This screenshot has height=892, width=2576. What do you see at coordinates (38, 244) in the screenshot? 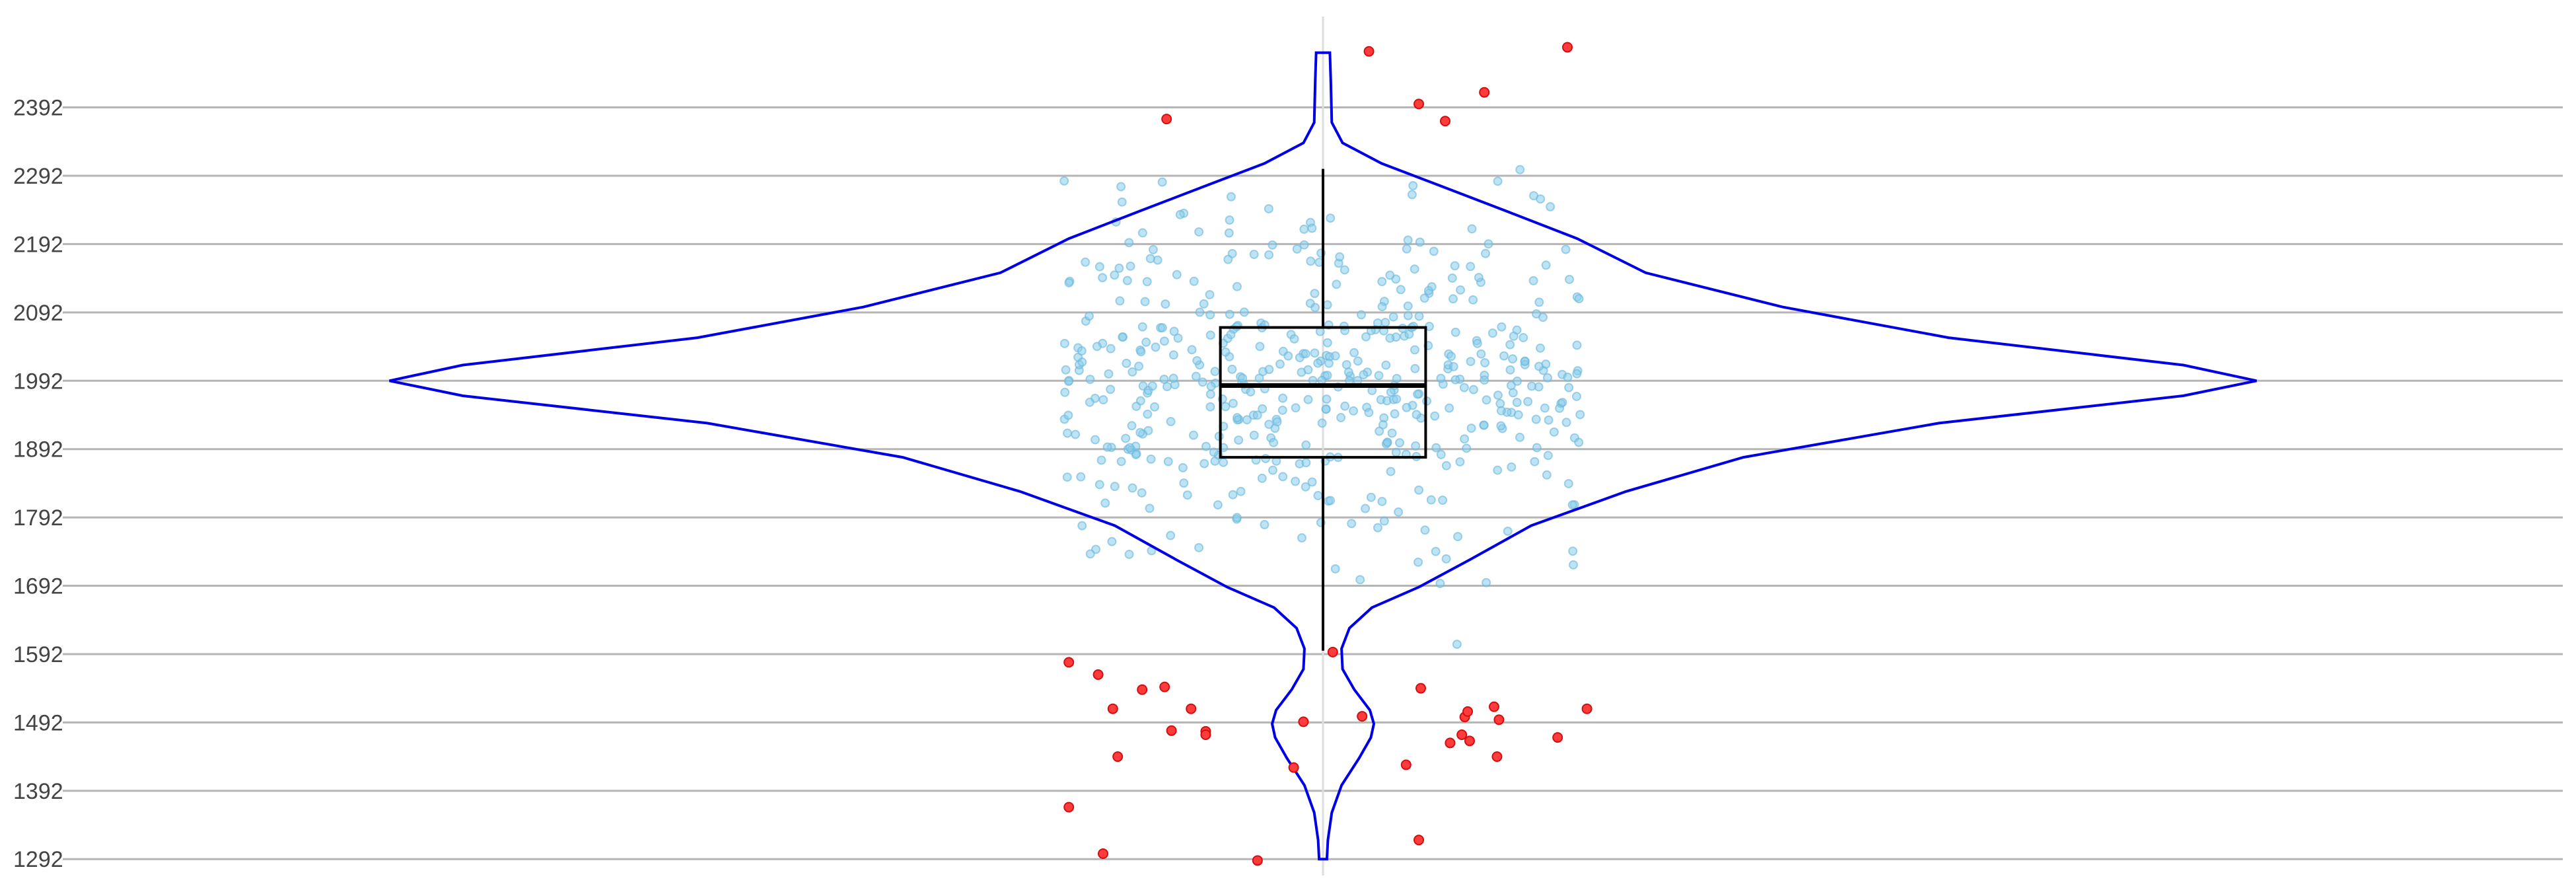
I see `y-tick-label-2192: 2192` at bounding box center [38, 244].